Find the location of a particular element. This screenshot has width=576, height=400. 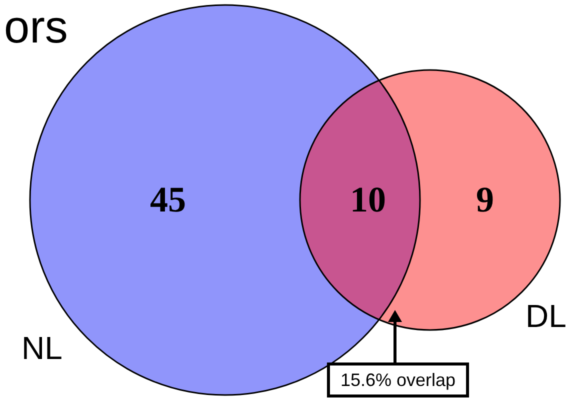

text: 15.6% overlap is located at coordinates (398, 380).